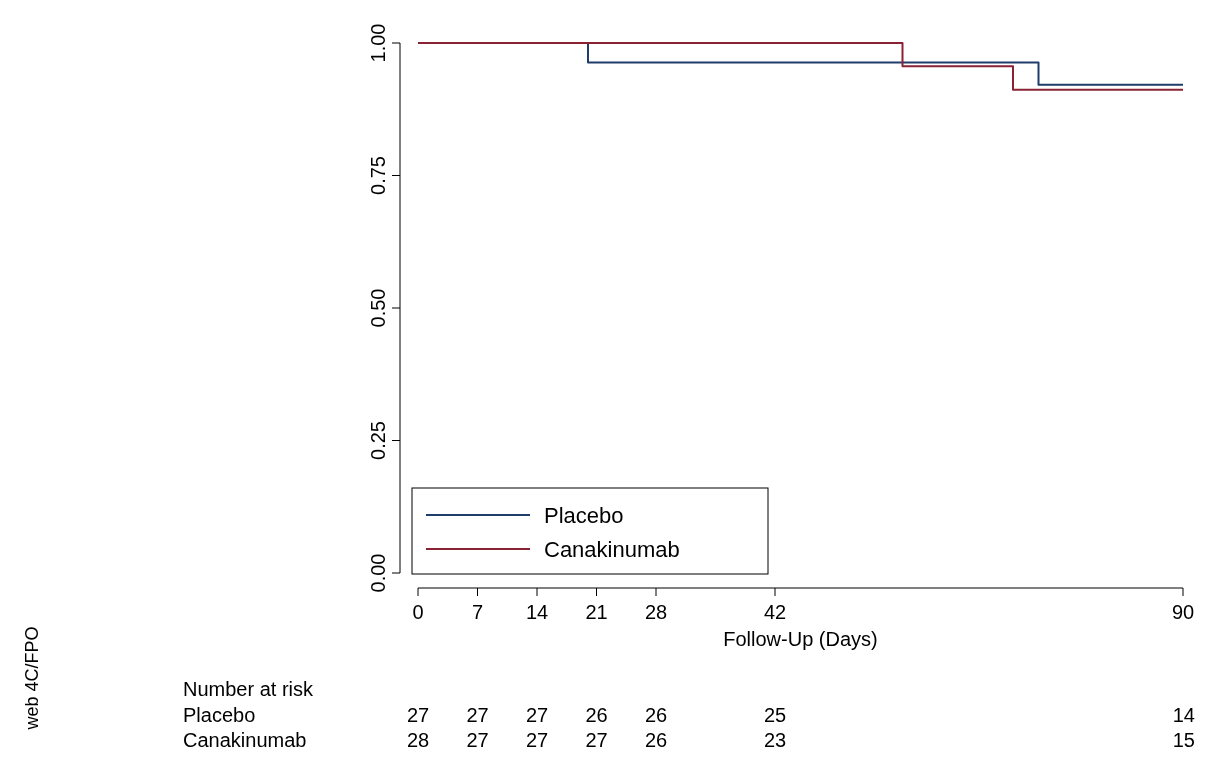  What do you see at coordinates (775, 612) in the screenshot?
I see `x-tick-label: 42` at bounding box center [775, 612].